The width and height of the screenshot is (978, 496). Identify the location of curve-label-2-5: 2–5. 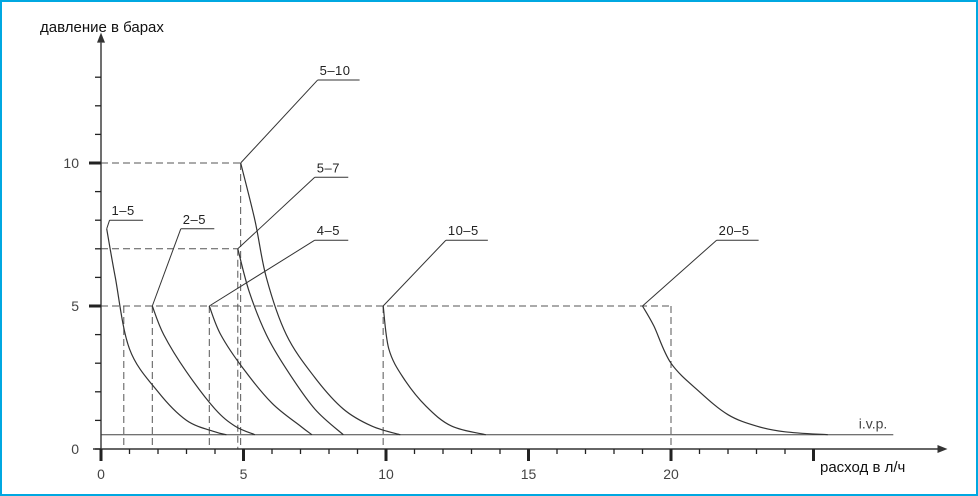
(194, 219).